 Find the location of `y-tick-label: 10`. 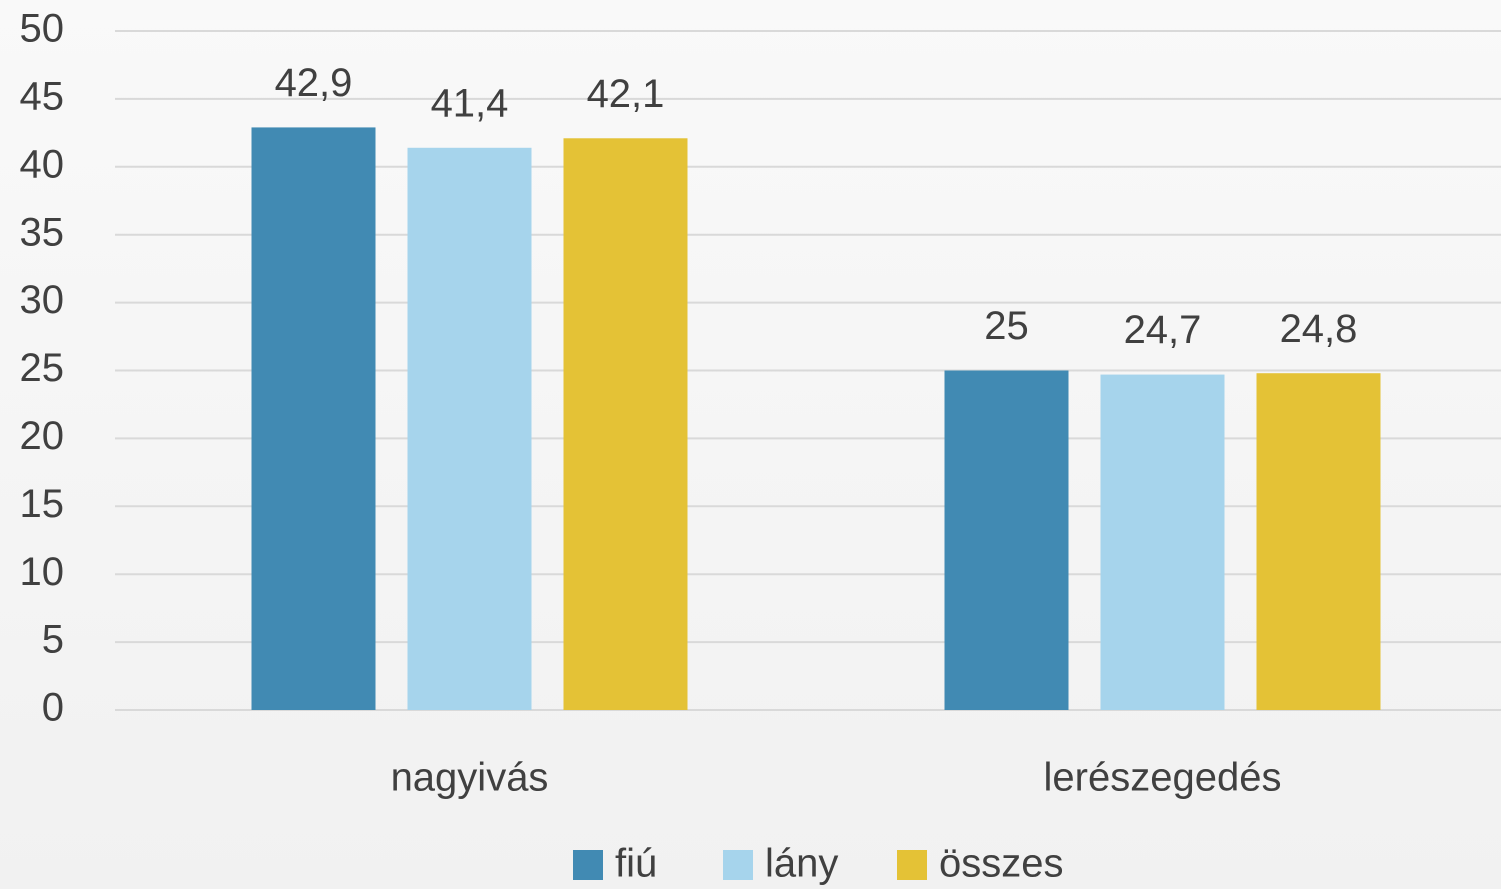

y-tick-label: 10 is located at coordinates (42, 572).